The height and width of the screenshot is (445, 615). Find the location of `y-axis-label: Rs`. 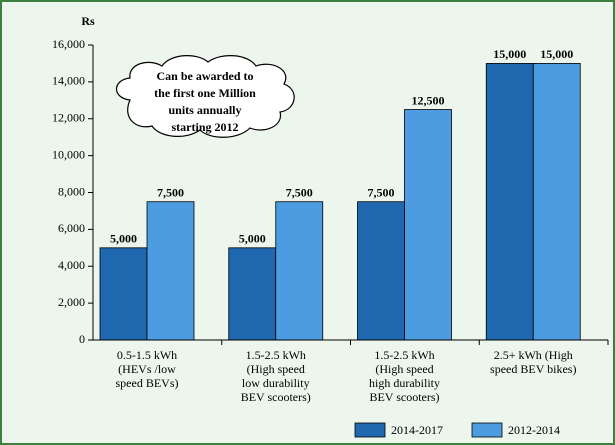

y-axis-label: Rs is located at coordinates (88, 21).